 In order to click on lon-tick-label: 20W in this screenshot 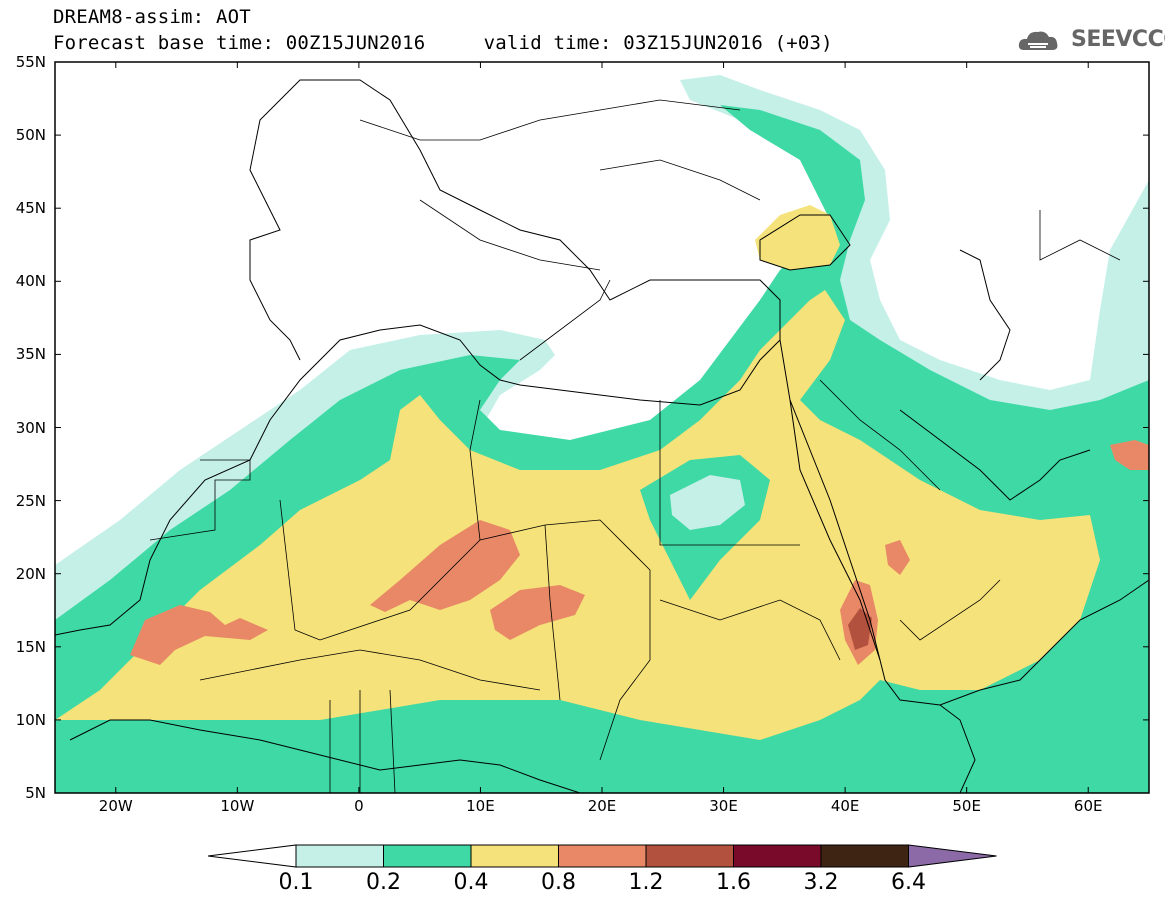, I will do `click(115, 806)`.